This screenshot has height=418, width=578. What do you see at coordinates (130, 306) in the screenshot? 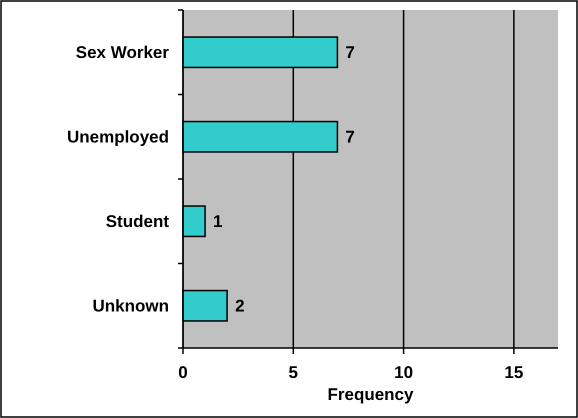
I see `y-tick-label: Unknown` at bounding box center [130, 306].